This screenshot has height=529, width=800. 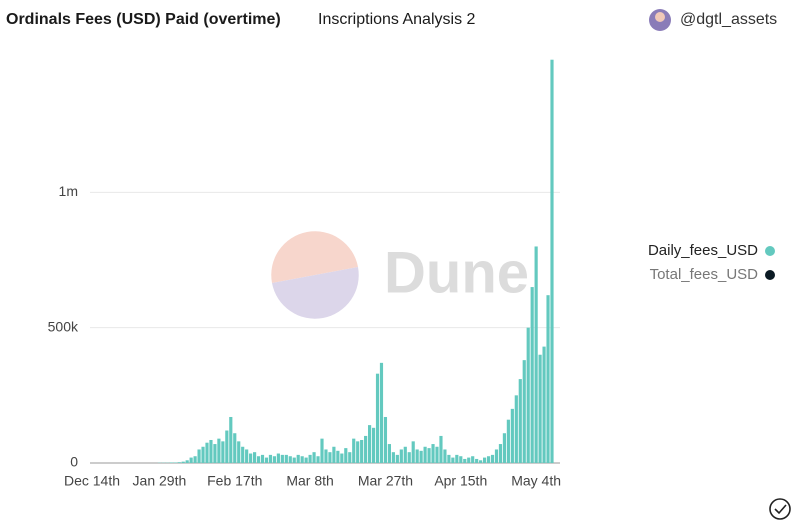 What do you see at coordinates (780, 509) in the screenshot?
I see `check-icon` at bounding box center [780, 509].